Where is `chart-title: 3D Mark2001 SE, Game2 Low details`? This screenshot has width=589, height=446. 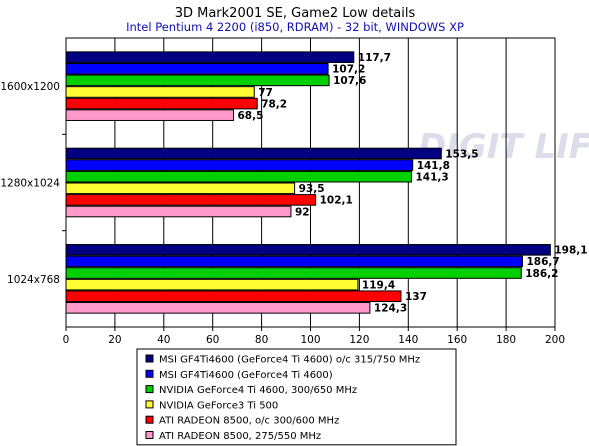 chart-title: 3D Mark2001 SE, Game2 Low details is located at coordinates (295, 13).